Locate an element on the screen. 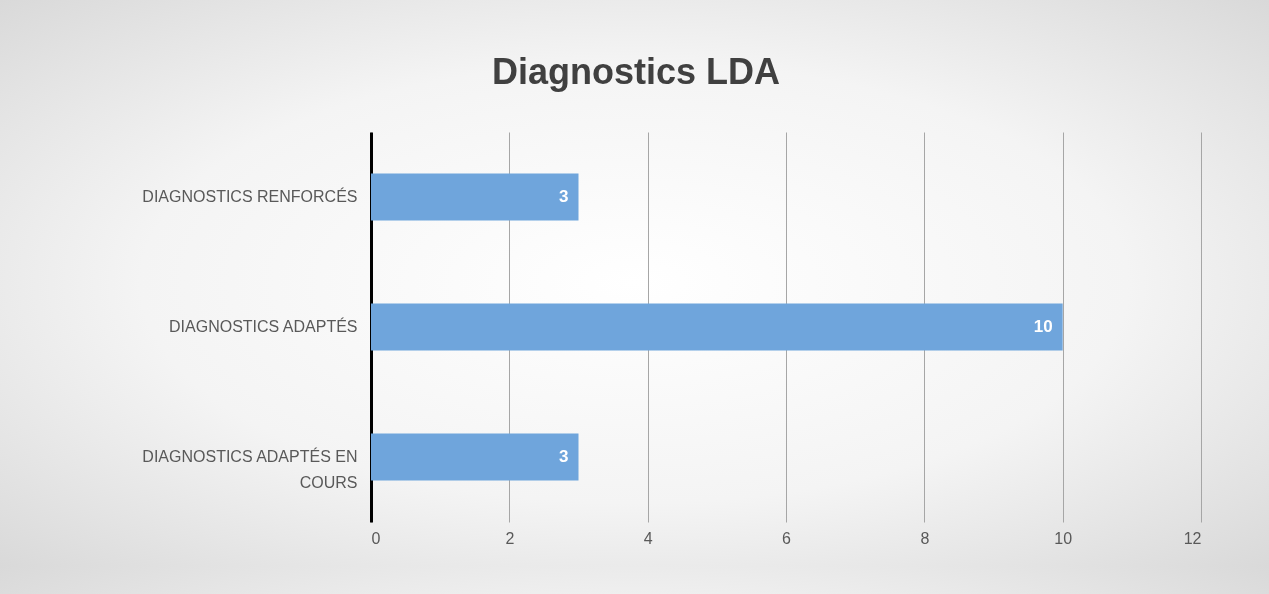 The image size is (1269, 594). x-tick-label: 8 is located at coordinates (925, 538).